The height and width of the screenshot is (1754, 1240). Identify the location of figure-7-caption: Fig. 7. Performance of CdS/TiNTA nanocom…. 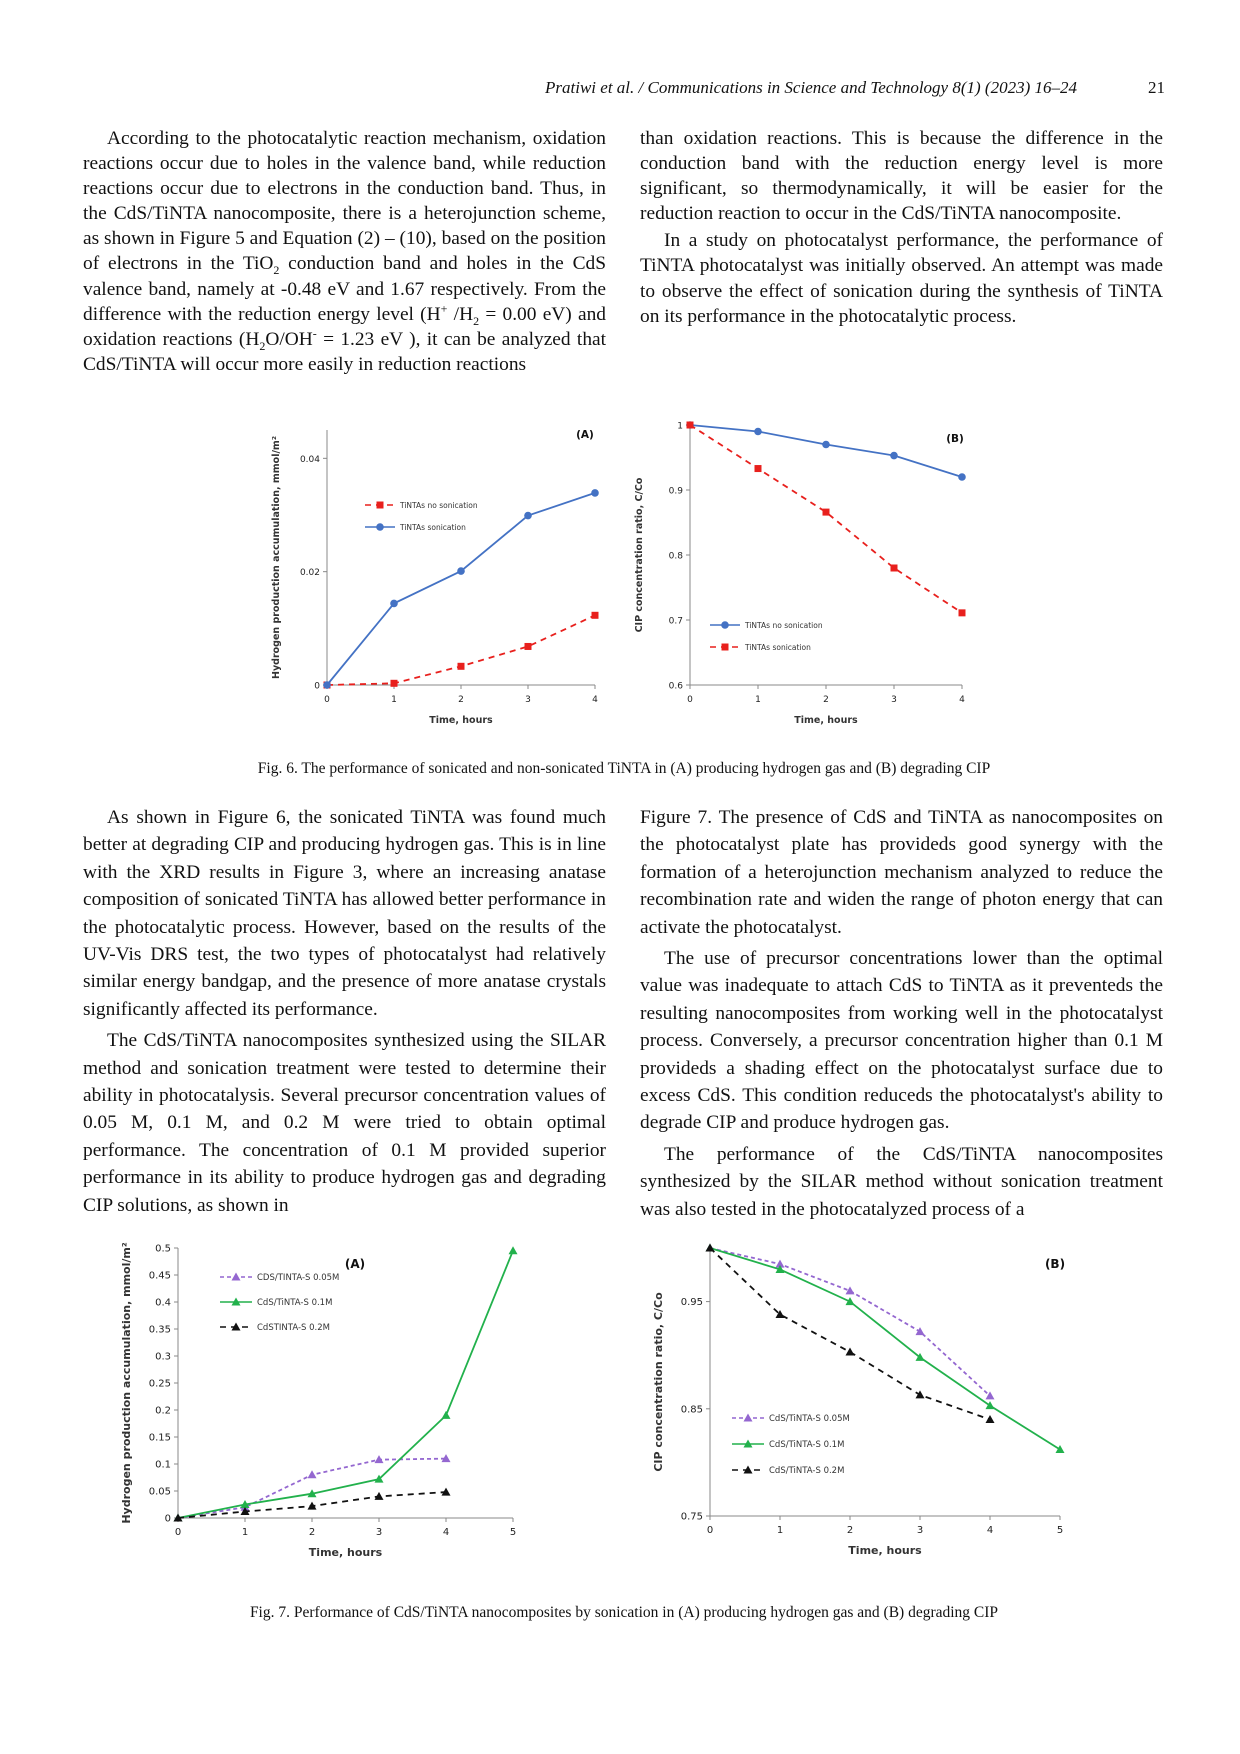
(624, 1612).